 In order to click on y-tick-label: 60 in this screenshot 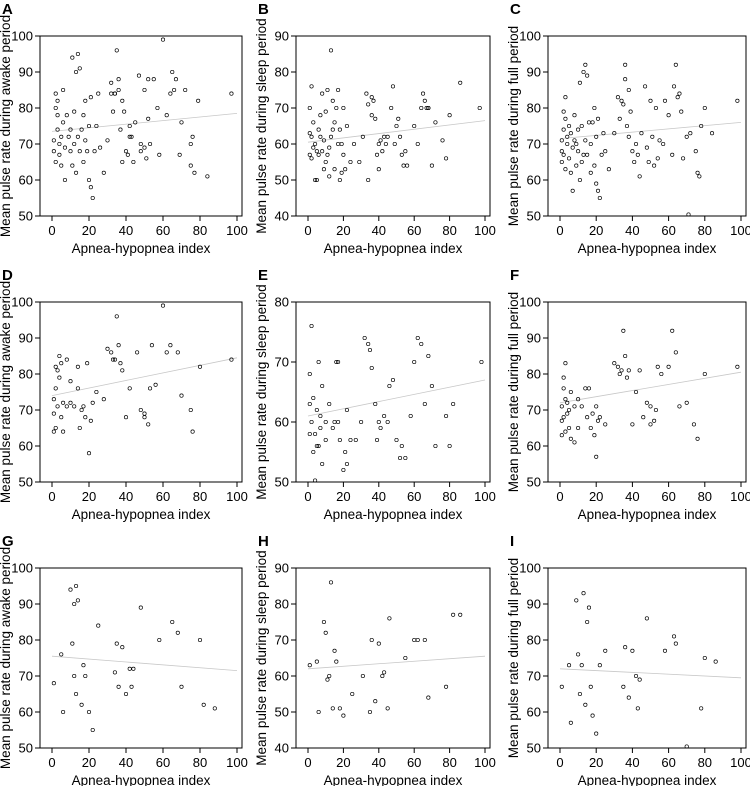, I will do `click(534, 180)`.